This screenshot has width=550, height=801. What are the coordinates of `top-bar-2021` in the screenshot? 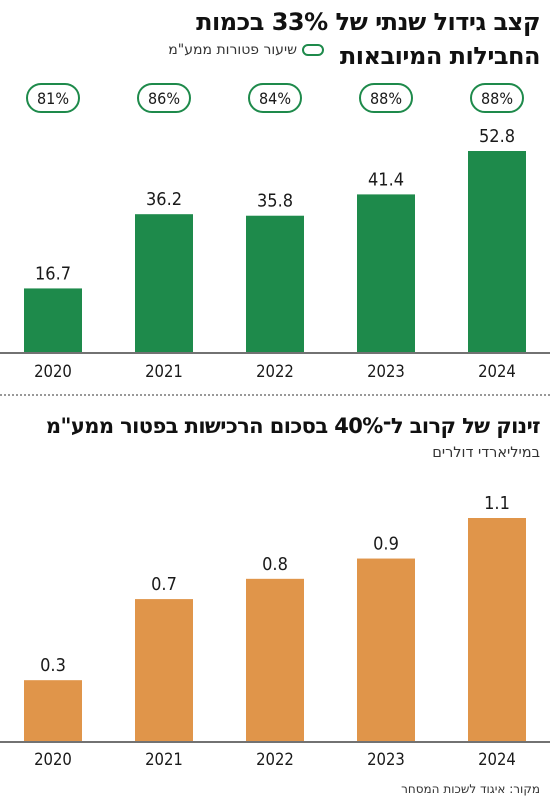 It's located at (164, 283).